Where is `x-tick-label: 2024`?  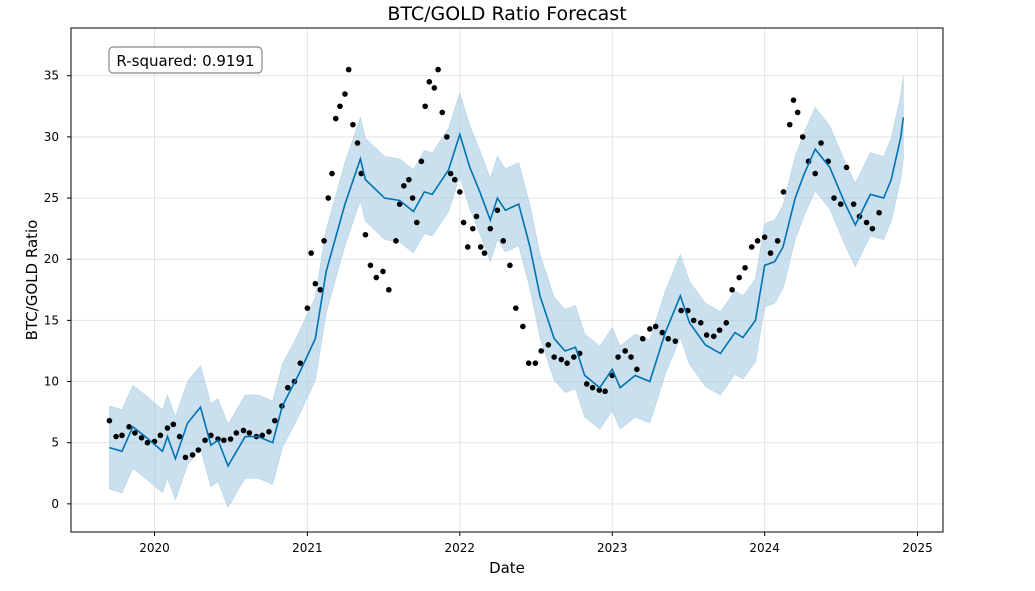 x-tick-label: 2024 is located at coordinates (764, 548).